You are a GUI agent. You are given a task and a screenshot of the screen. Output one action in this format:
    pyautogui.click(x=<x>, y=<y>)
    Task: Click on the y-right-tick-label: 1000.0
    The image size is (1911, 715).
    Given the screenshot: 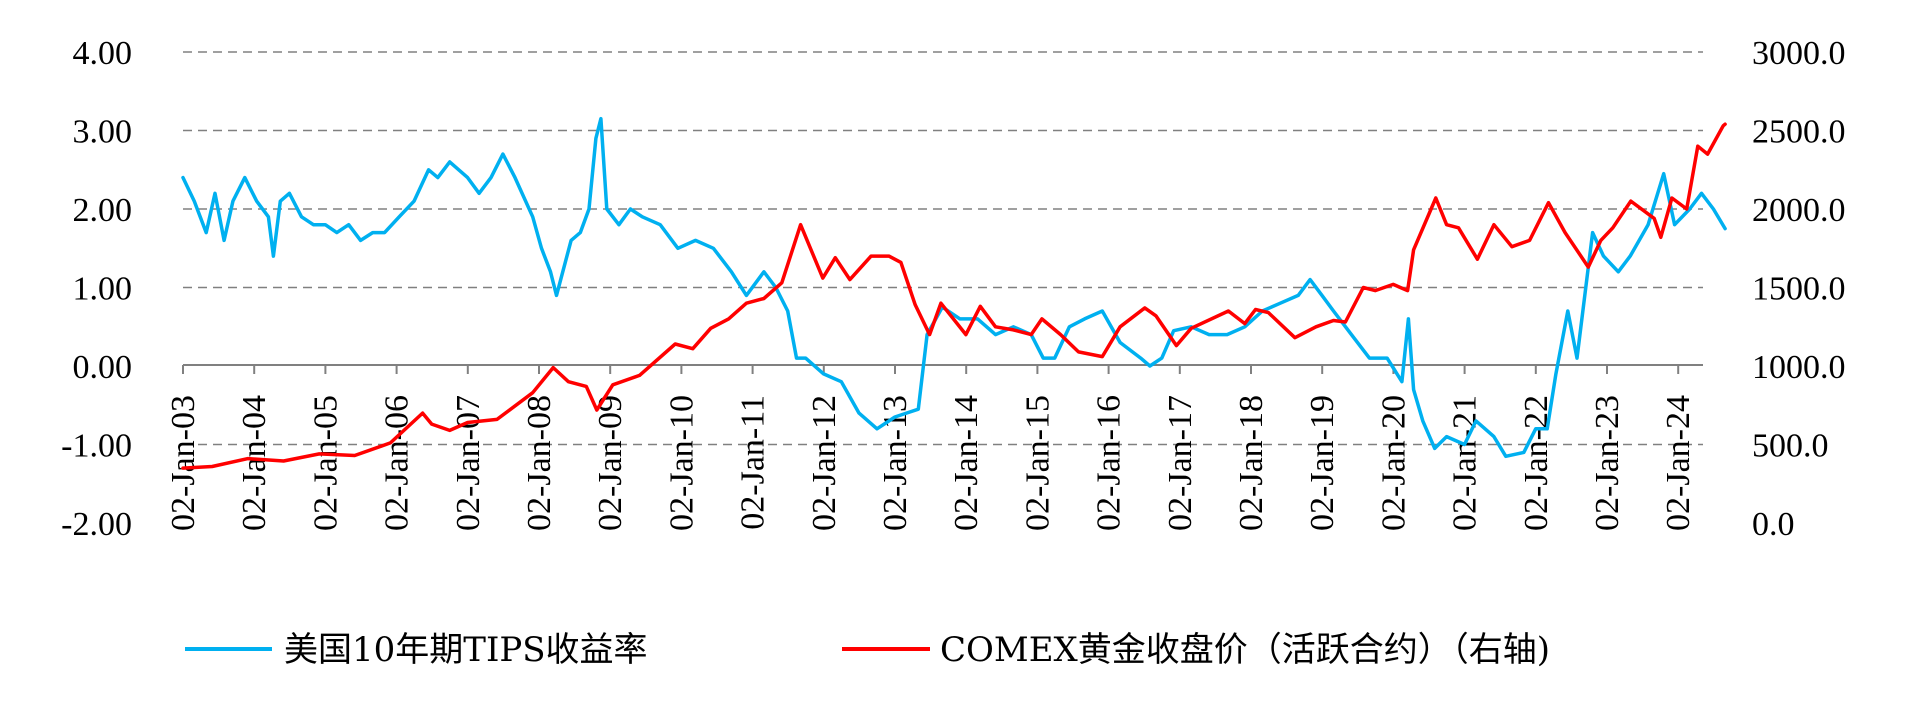 What is the action you would take?
    pyautogui.click(x=1799, y=367)
    